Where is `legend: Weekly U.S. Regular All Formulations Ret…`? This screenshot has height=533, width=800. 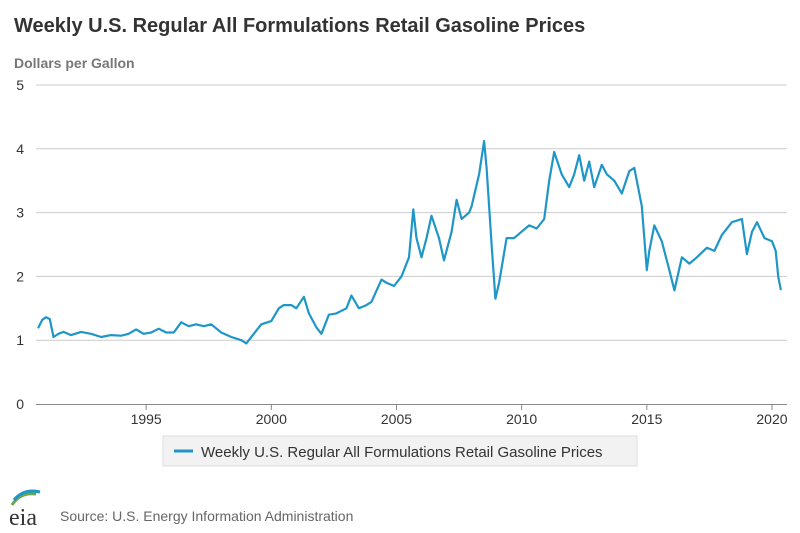
legend: Weekly U.S. Regular All Formulations Ret… is located at coordinates (400, 451).